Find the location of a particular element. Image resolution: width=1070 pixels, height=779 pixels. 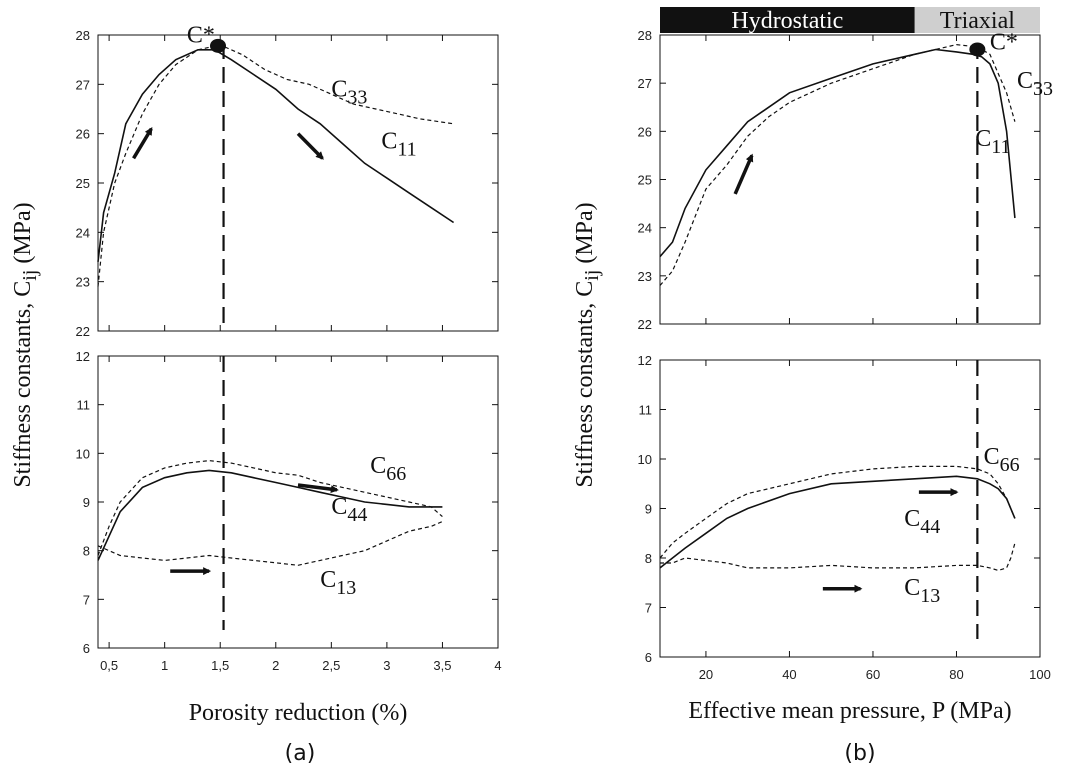

banner-left-text: Hydrostatic is located at coordinates (787, 21).